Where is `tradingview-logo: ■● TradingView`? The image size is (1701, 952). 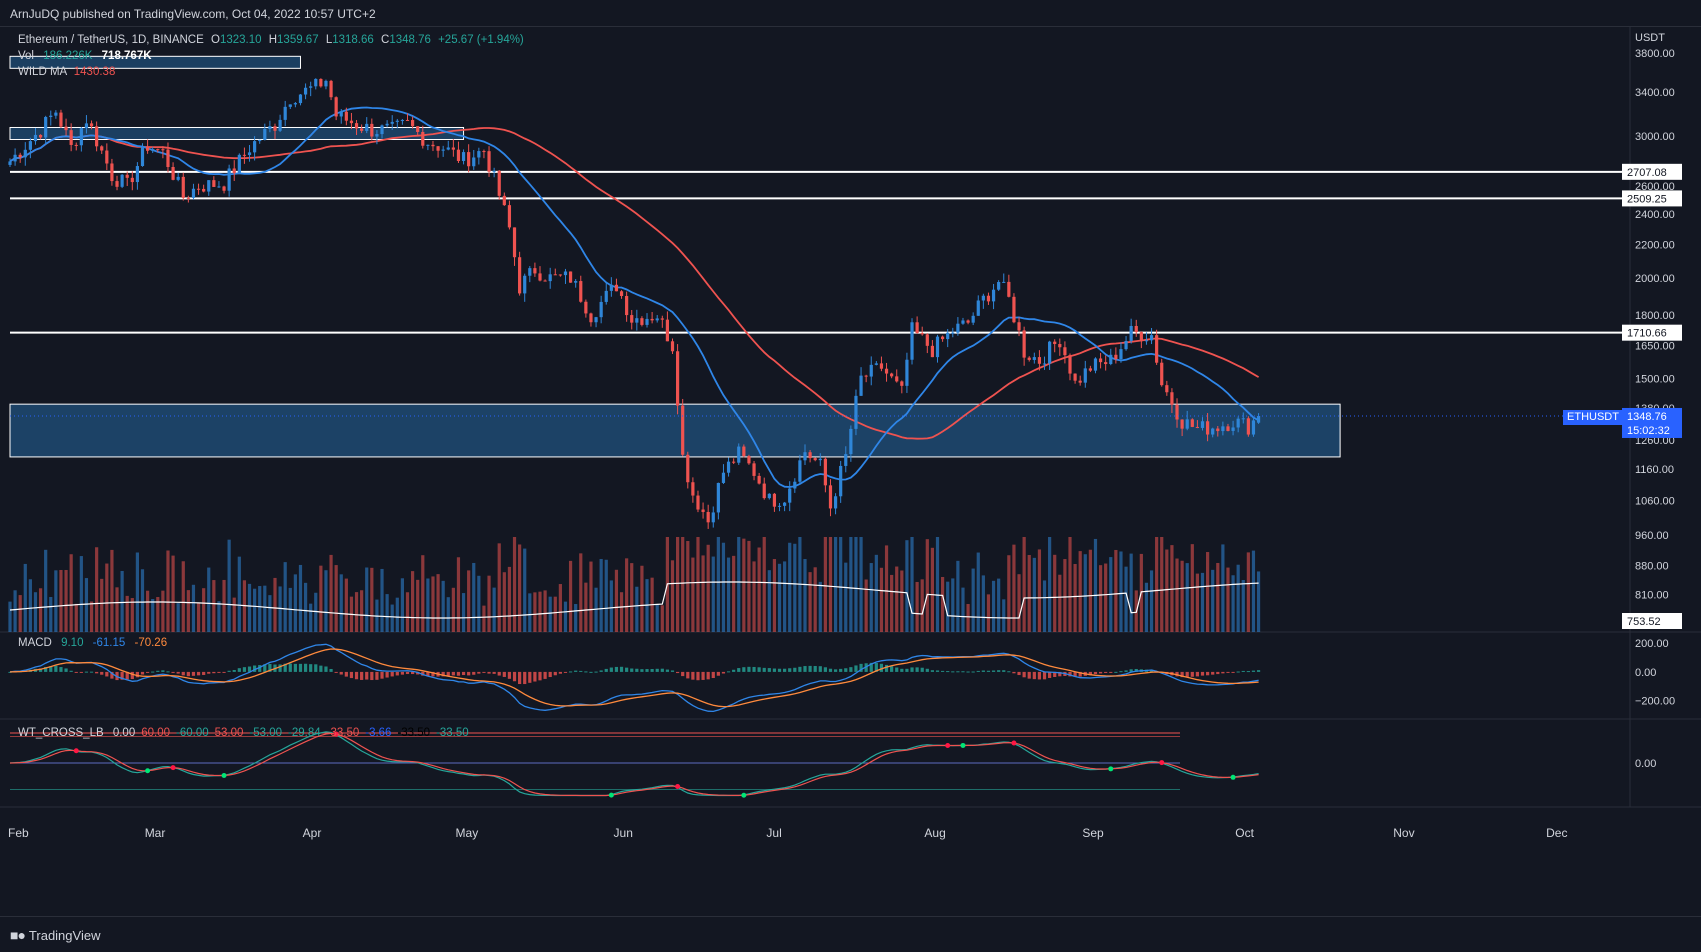
tradingview-logo: ■● TradingView is located at coordinates (55, 935).